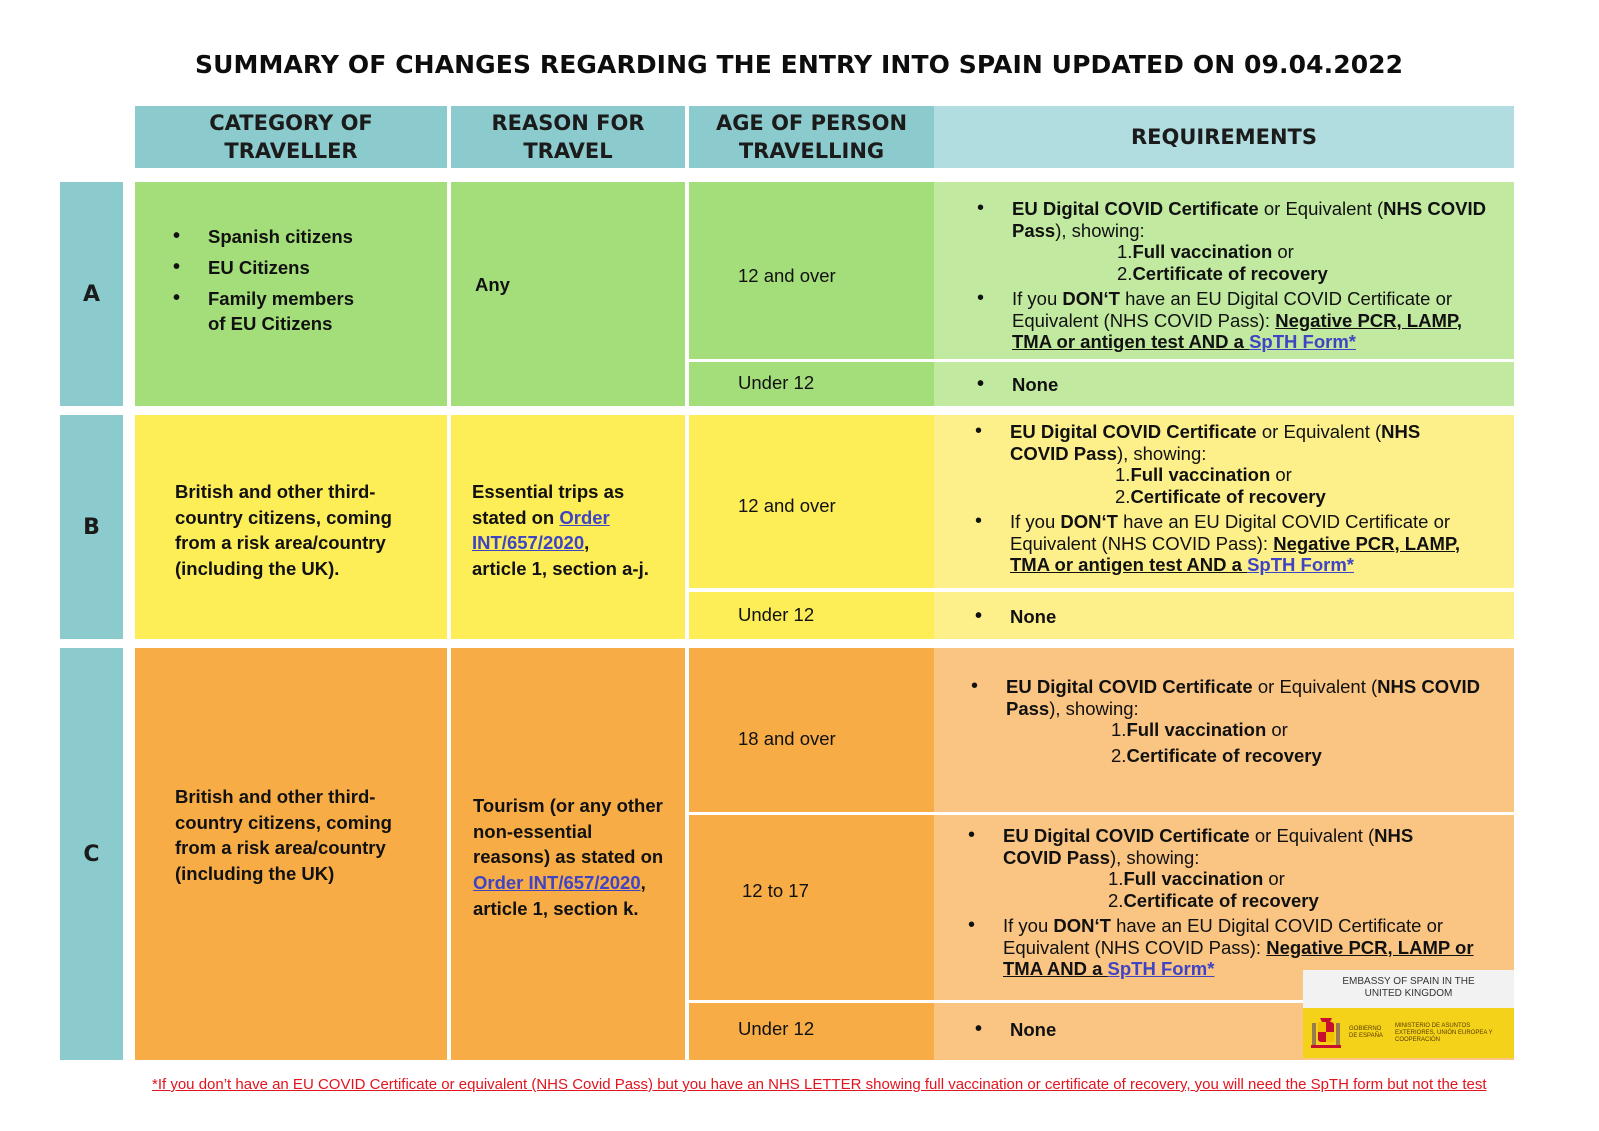 Image resolution: width=1599 pixels, height=1131 pixels. I want to click on row-b-age-1-text: 12 and over, so click(787, 505).